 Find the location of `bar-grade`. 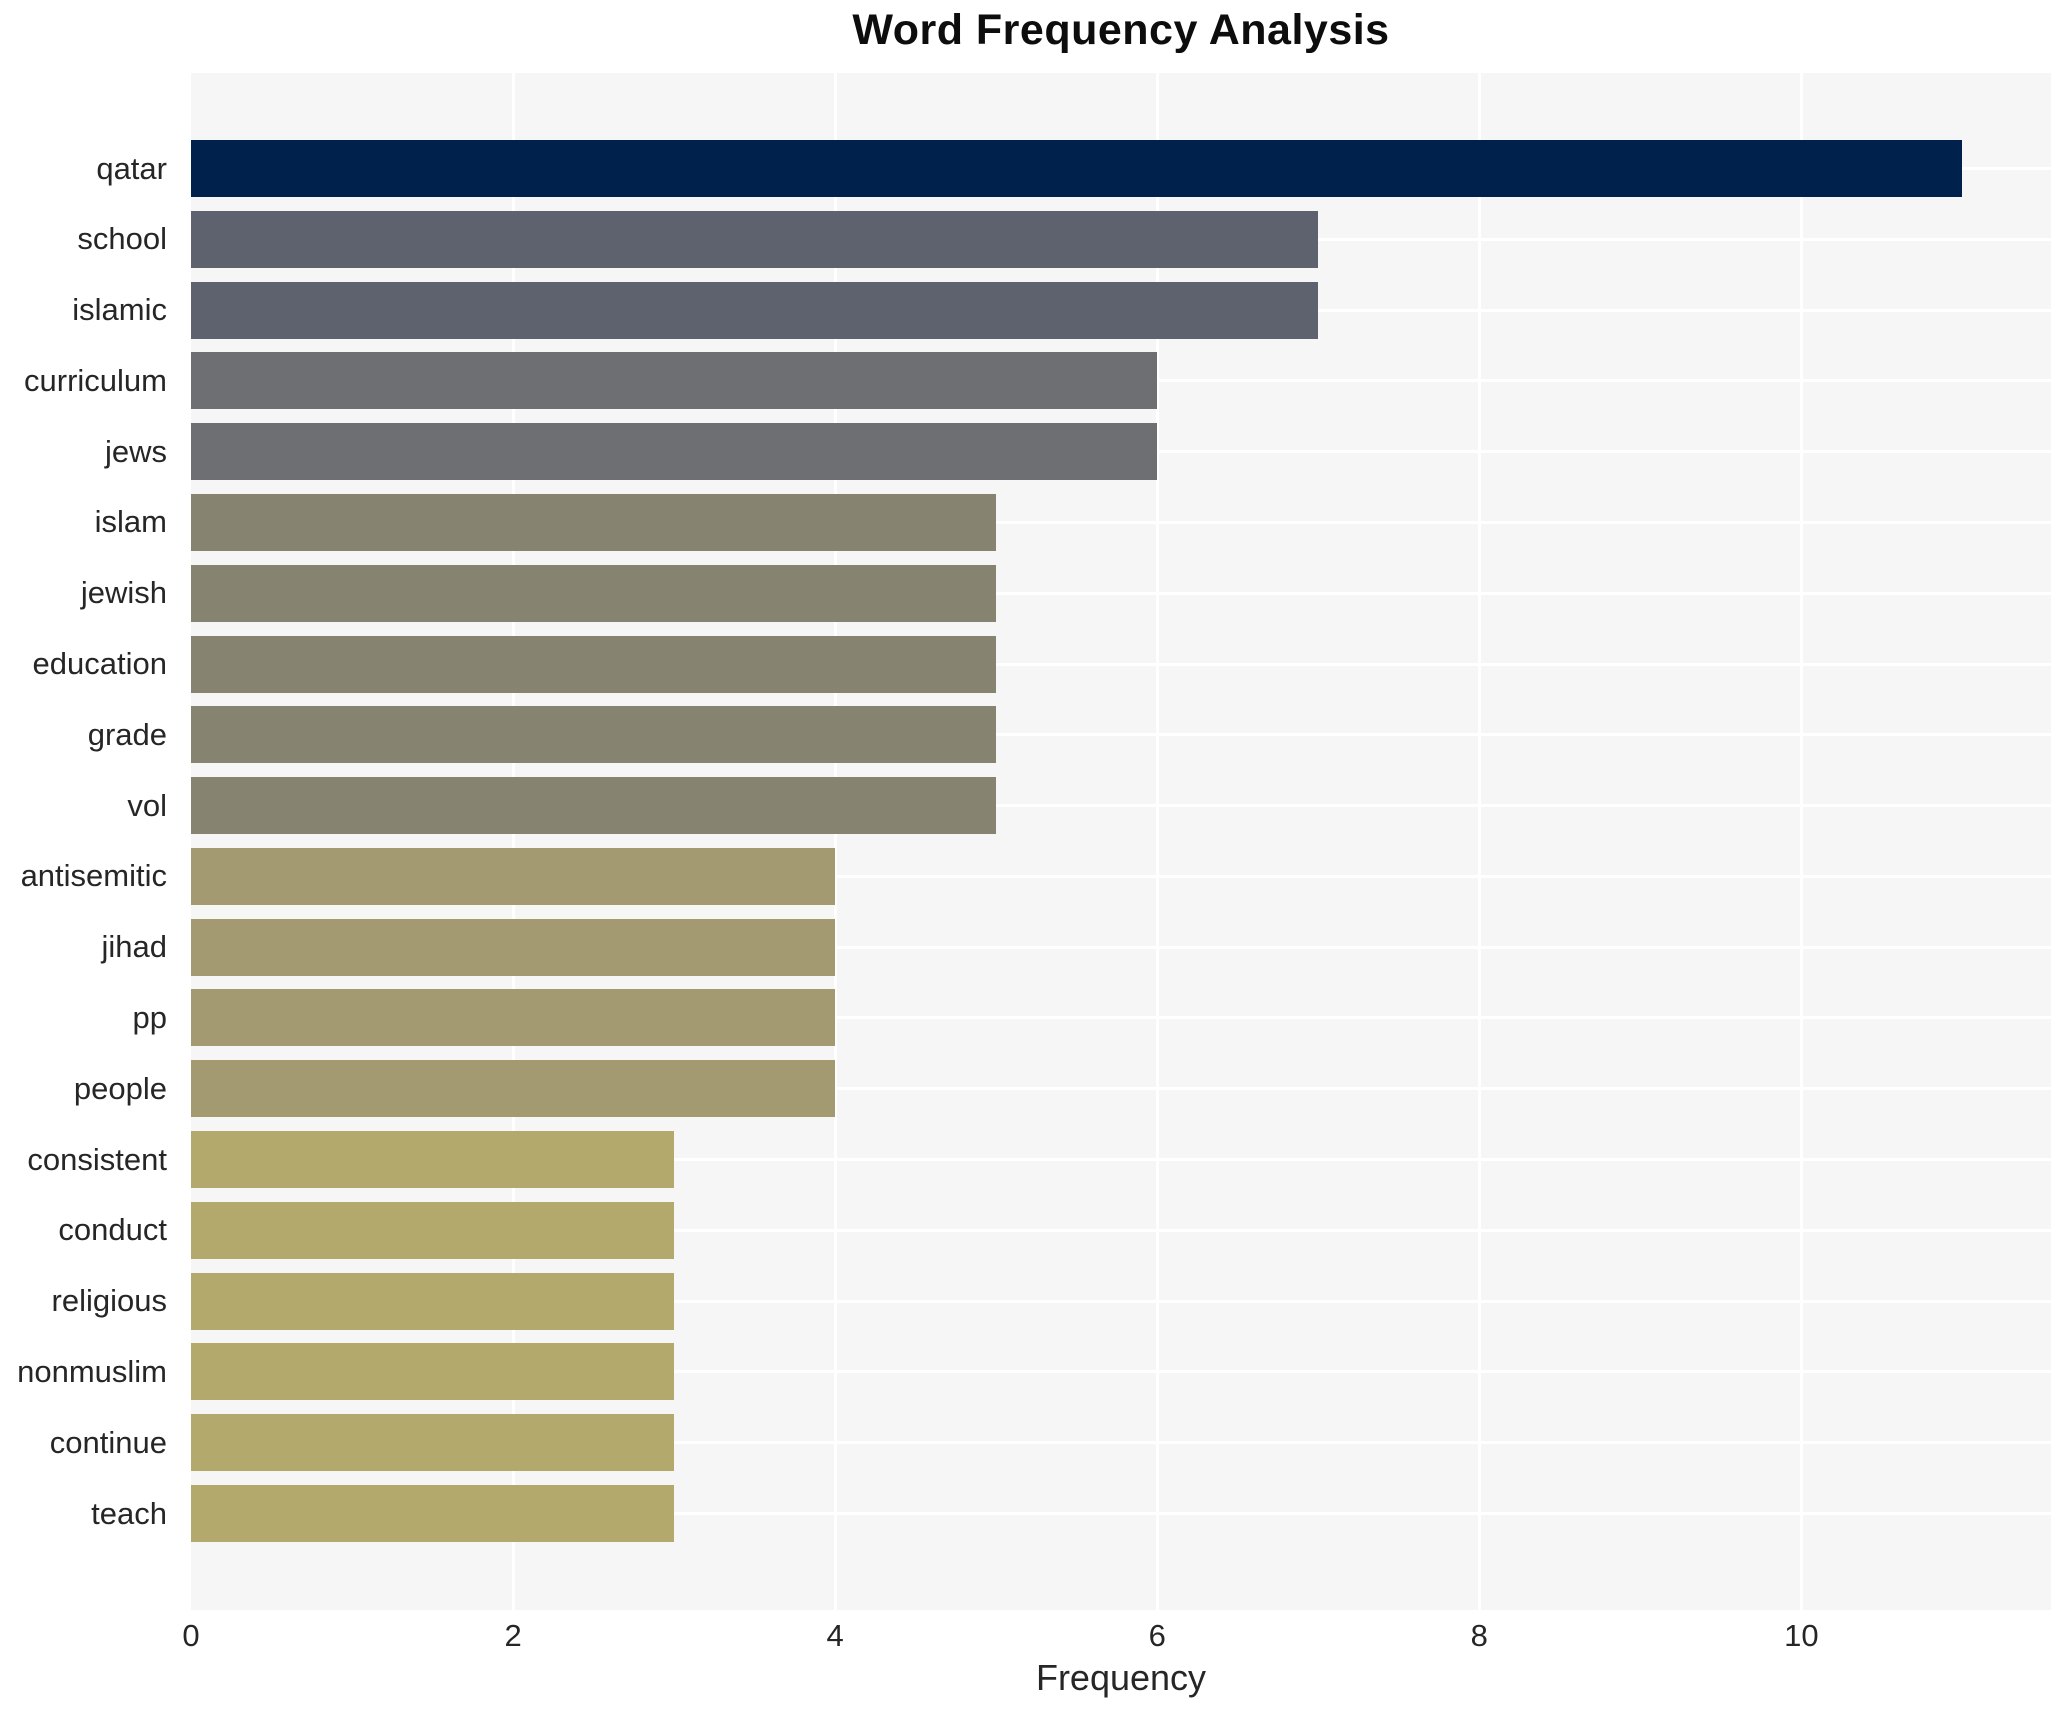

bar-grade is located at coordinates (594, 735).